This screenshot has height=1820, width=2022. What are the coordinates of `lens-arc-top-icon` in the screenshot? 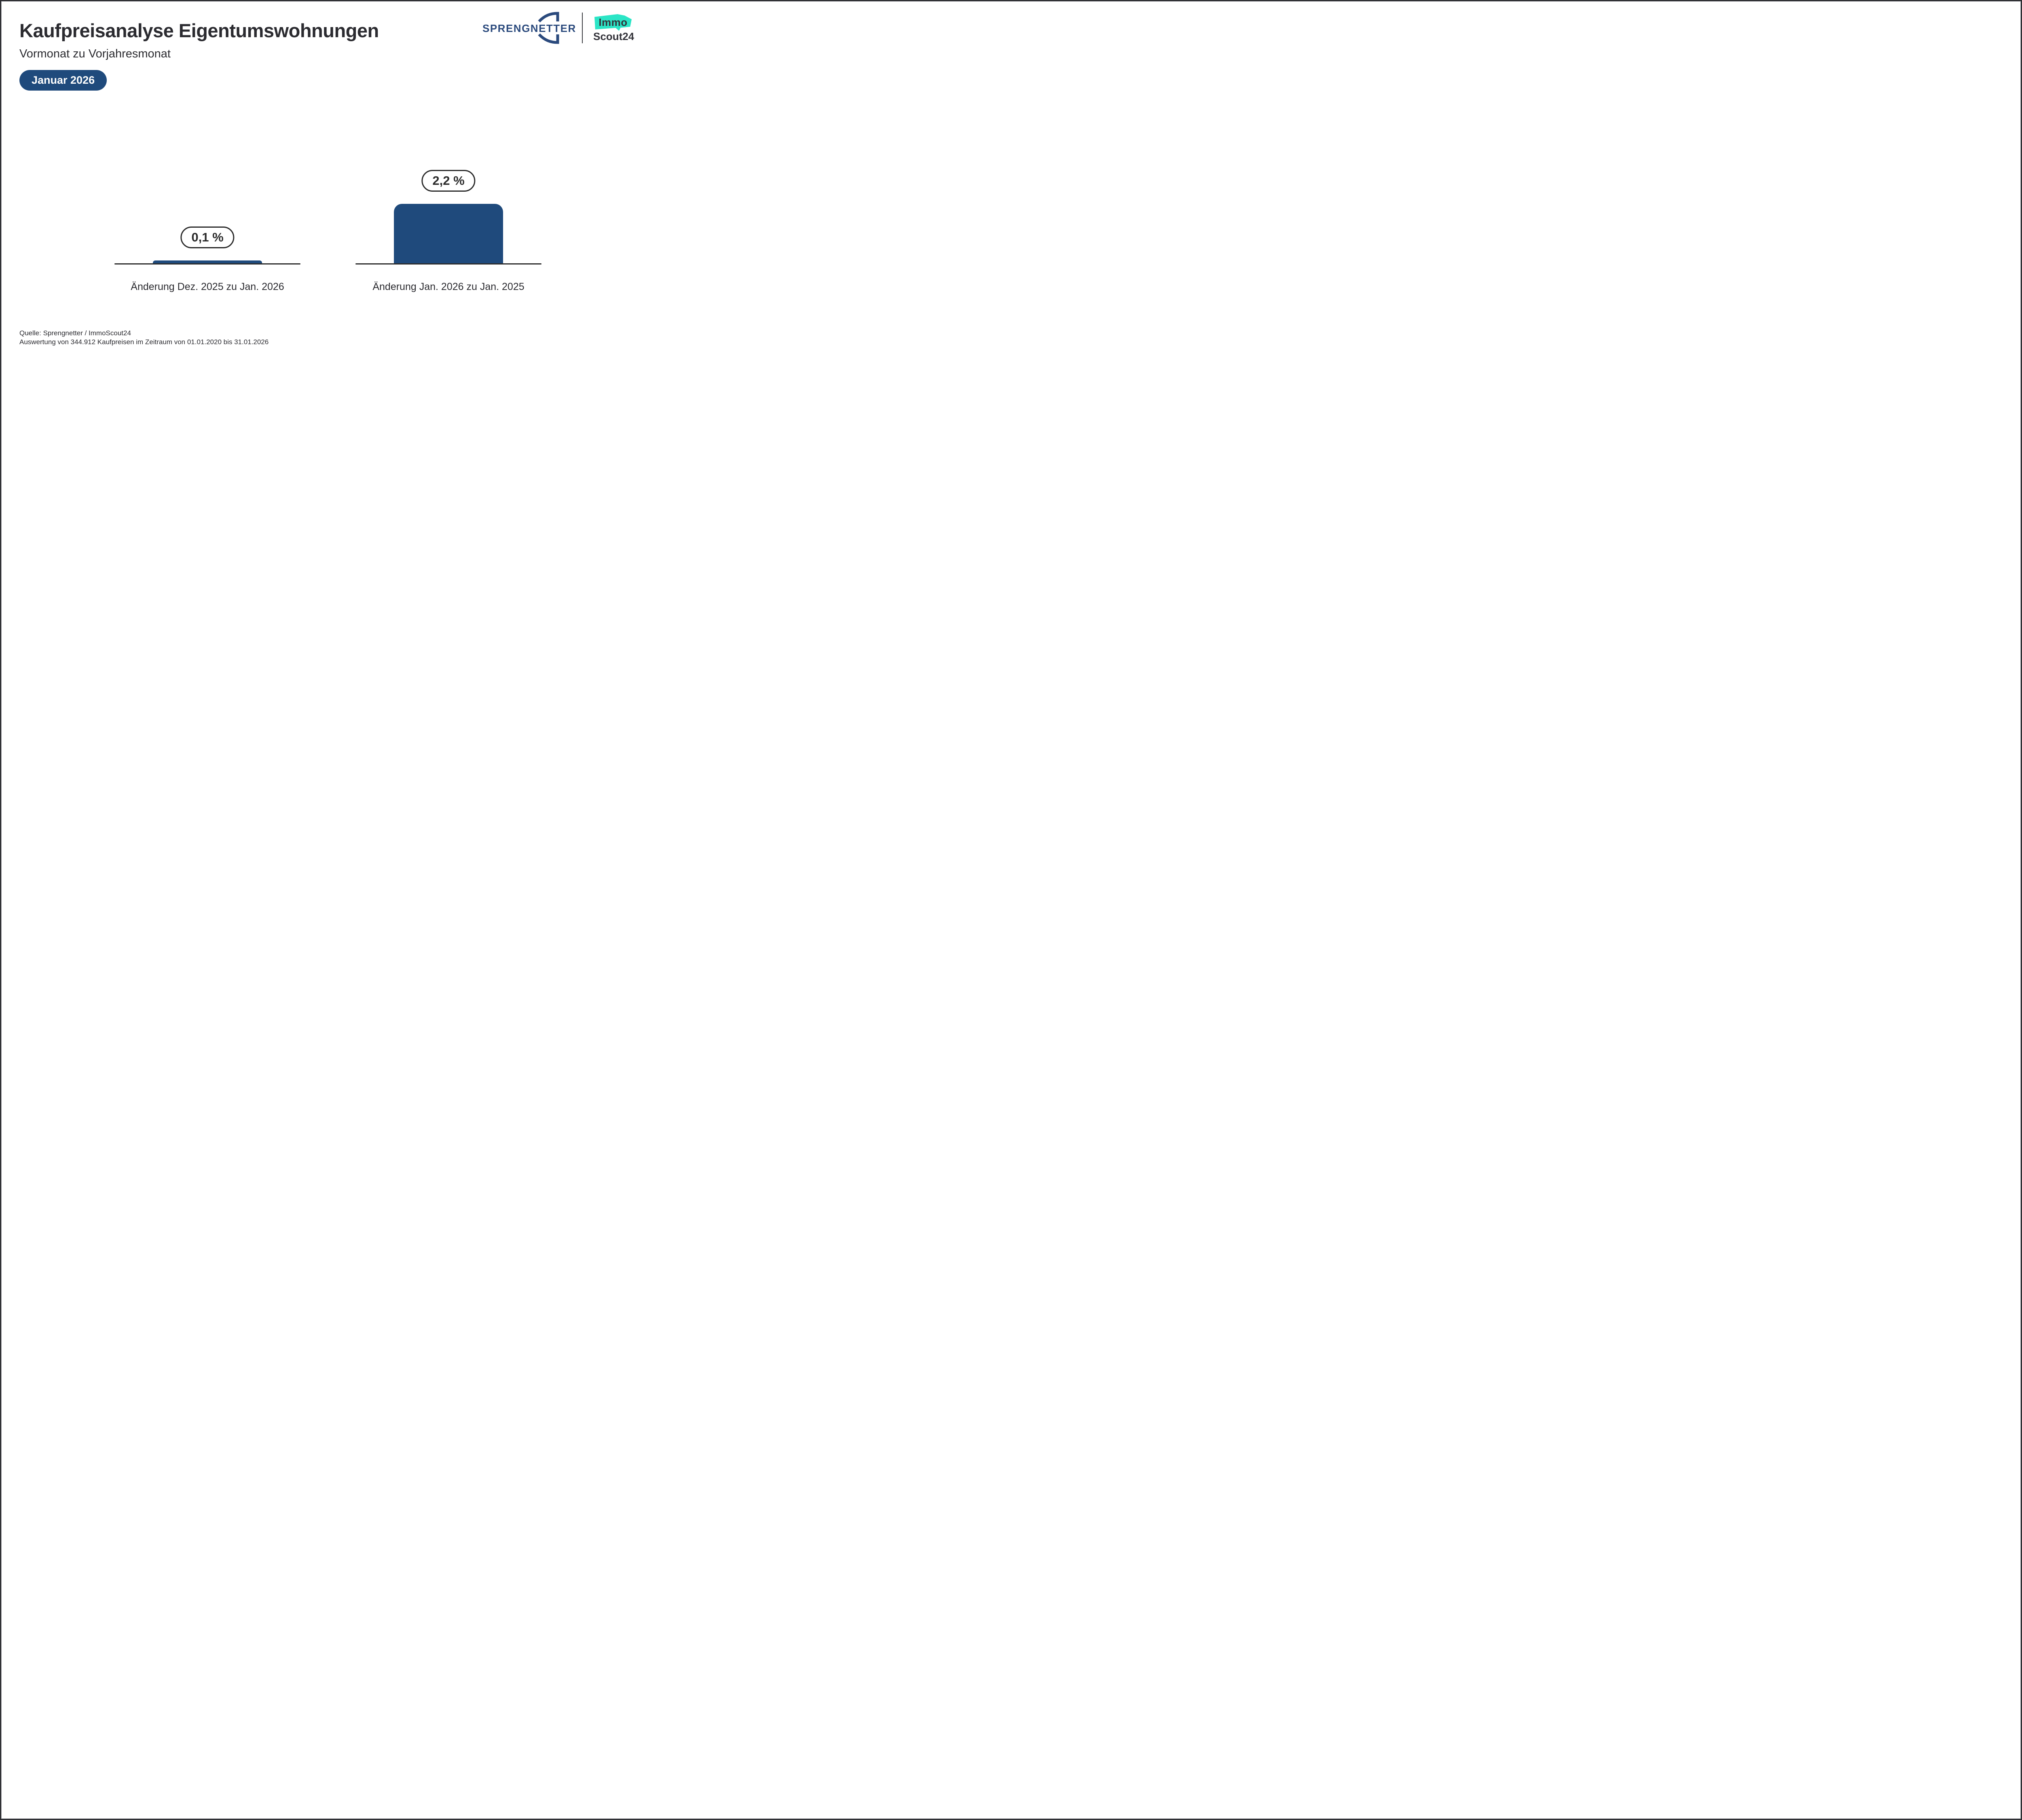 It's located at (548, 17).